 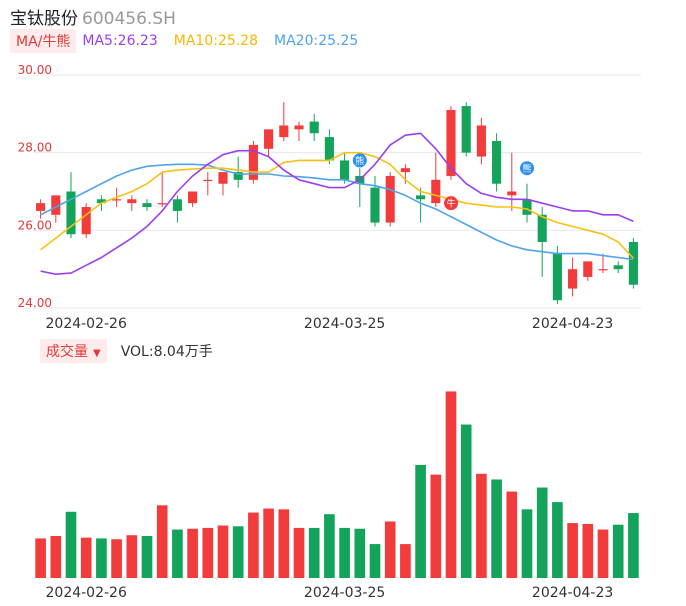 What do you see at coordinates (344, 593) in the screenshot?
I see `x-tick-label: 2024-03-25` at bounding box center [344, 593].